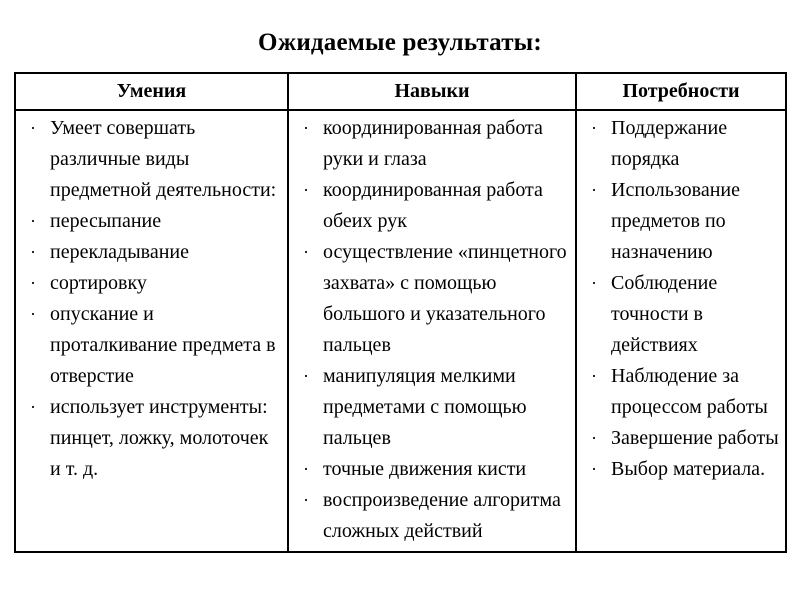 Image resolution: width=800 pixels, height=600 pixels. What do you see at coordinates (681, 91) in the screenshot?
I see `column-header-potrebnosti: Потребности` at bounding box center [681, 91].